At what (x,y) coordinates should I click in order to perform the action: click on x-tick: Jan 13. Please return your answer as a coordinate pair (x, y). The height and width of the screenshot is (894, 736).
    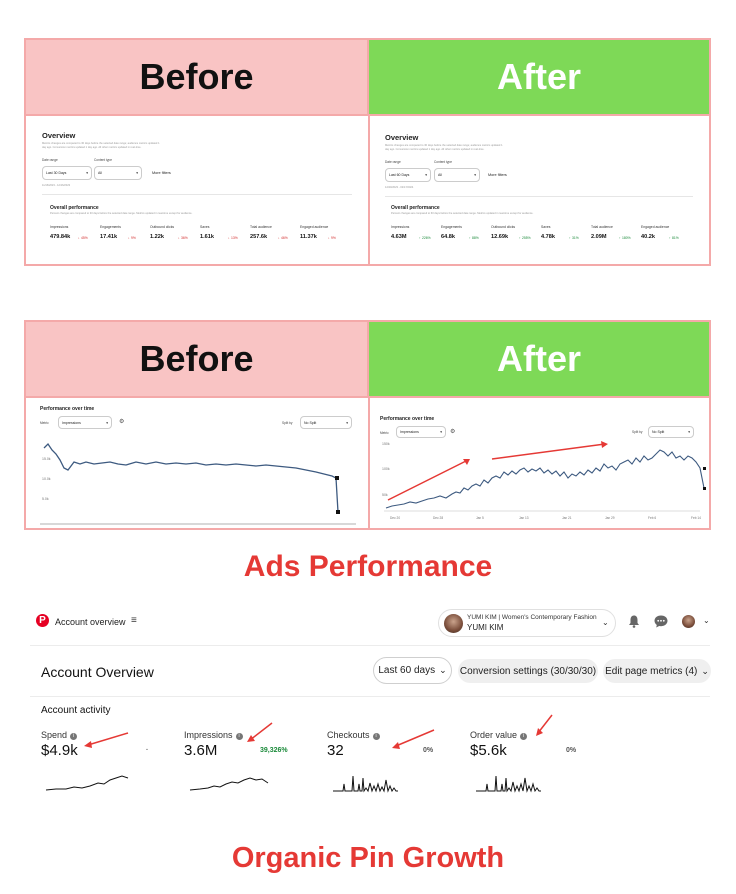
    Looking at the image, I should click on (524, 518).